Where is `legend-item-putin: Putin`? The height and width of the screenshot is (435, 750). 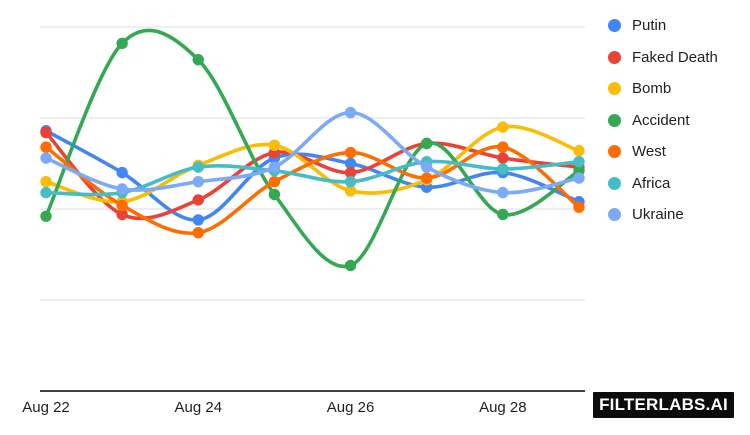 legend-item-putin: Putin is located at coordinates (663, 25).